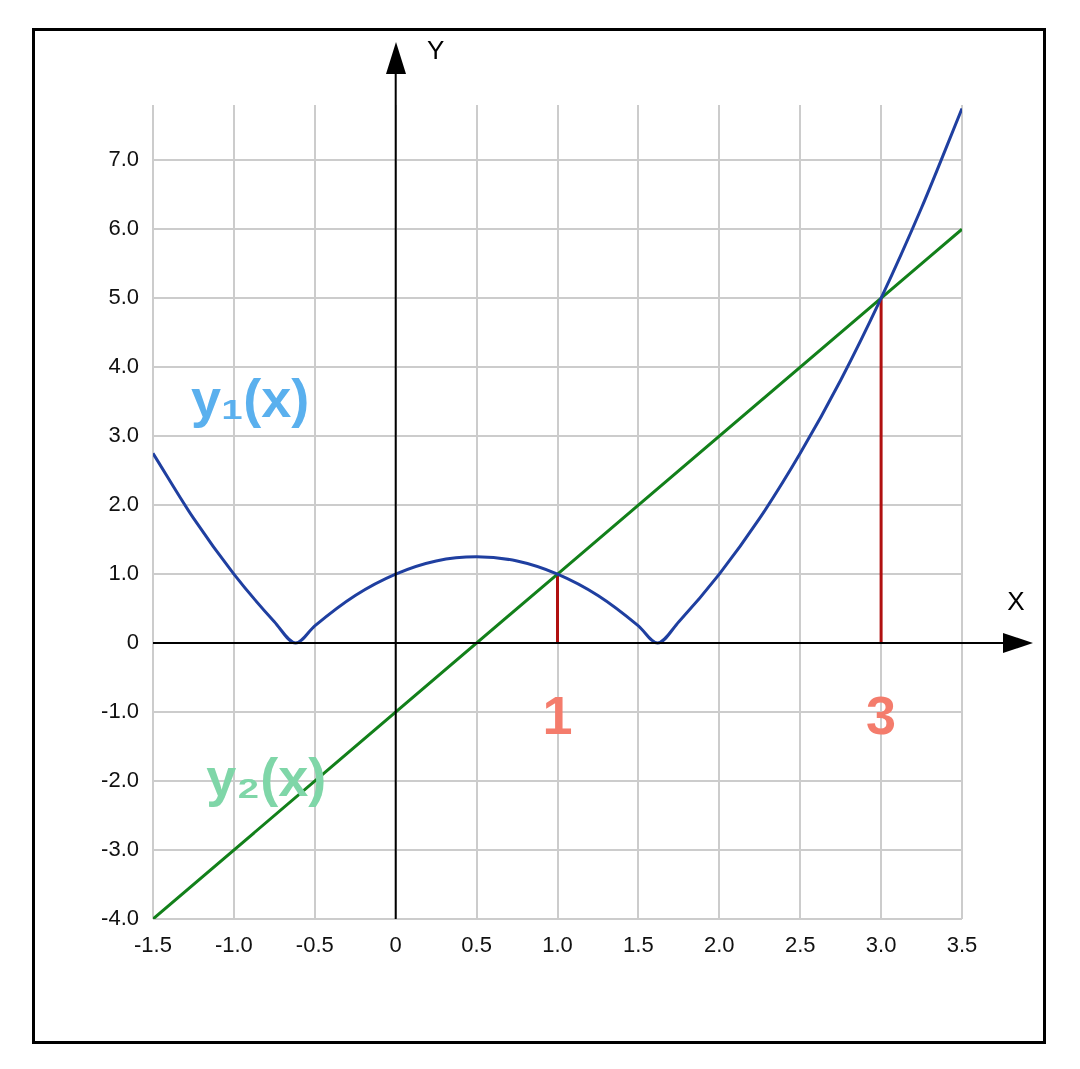  I want to click on y-axis-title: Y, so click(436, 50).